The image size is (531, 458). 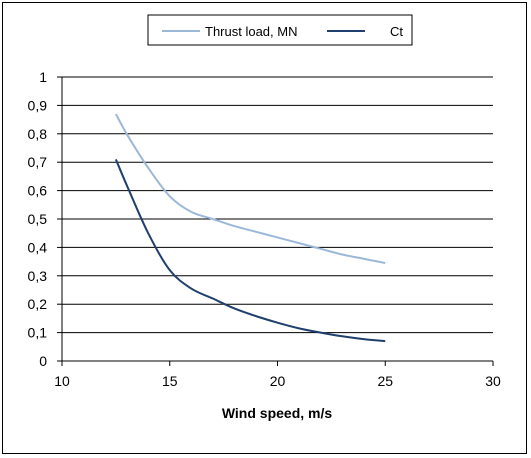 I want to click on y-tick-label: 0,9, so click(x=38, y=105).